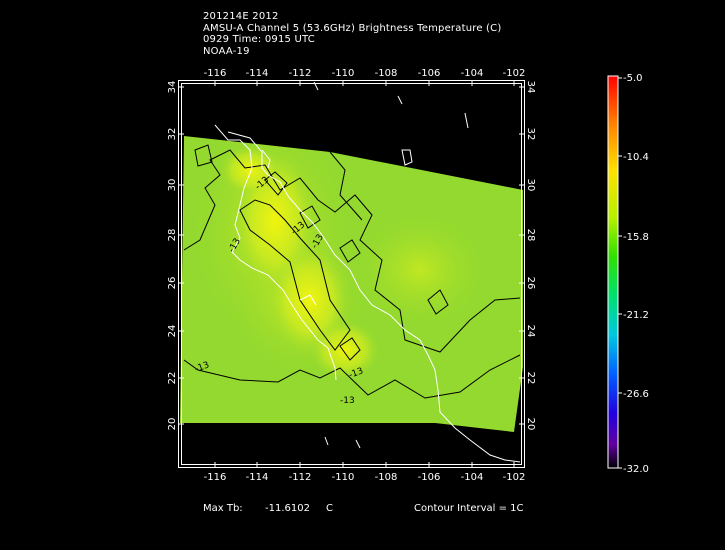  What do you see at coordinates (365, 73) in the screenshot?
I see `lon-labels-top: -116 -114 -112 -110 -108 -106 -104 -102` at bounding box center [365, 73].